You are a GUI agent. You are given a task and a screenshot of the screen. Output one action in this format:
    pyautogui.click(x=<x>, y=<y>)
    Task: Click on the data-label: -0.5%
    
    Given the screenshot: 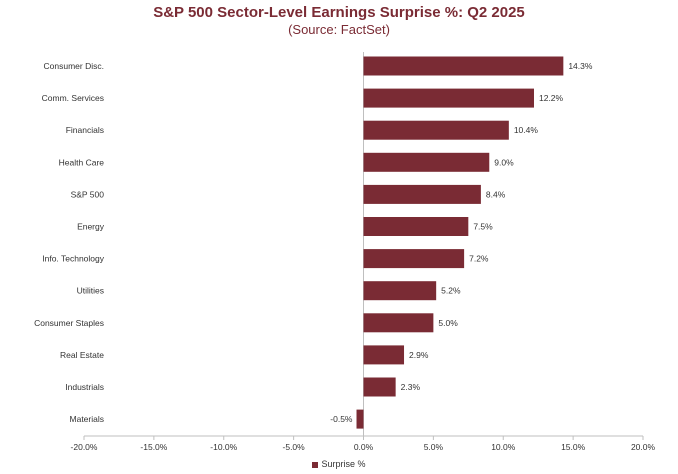 What is the action you would take?
    pyautogui.click(x=341, y=419)
    